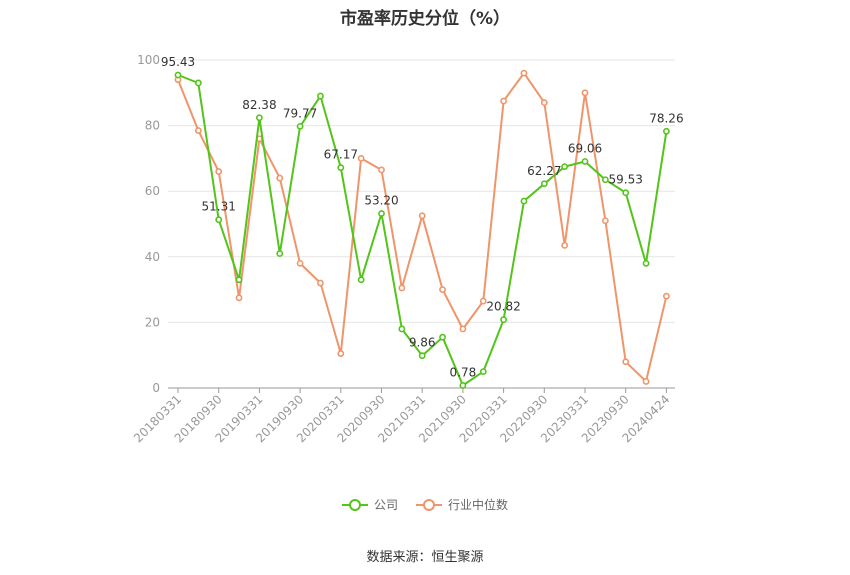 The height and width of the screenshot is (575, 850). I want to click on y-tick-label: 80, so click(152, 126).